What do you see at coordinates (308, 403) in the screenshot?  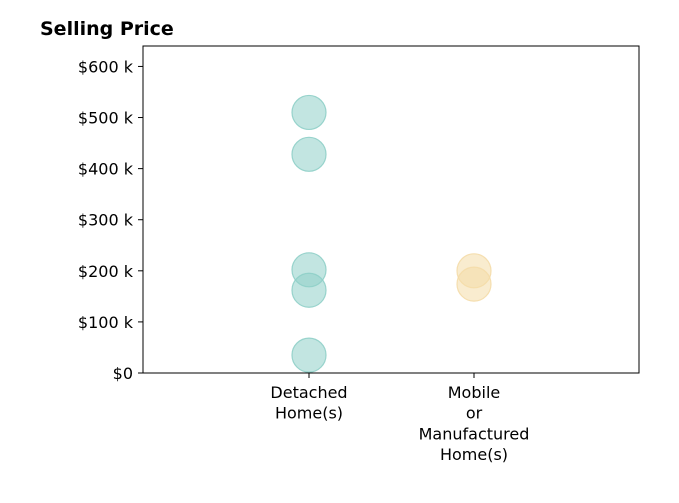 I see `x-tick-label: Detached Home(s)` at bounding box center [308, 403].